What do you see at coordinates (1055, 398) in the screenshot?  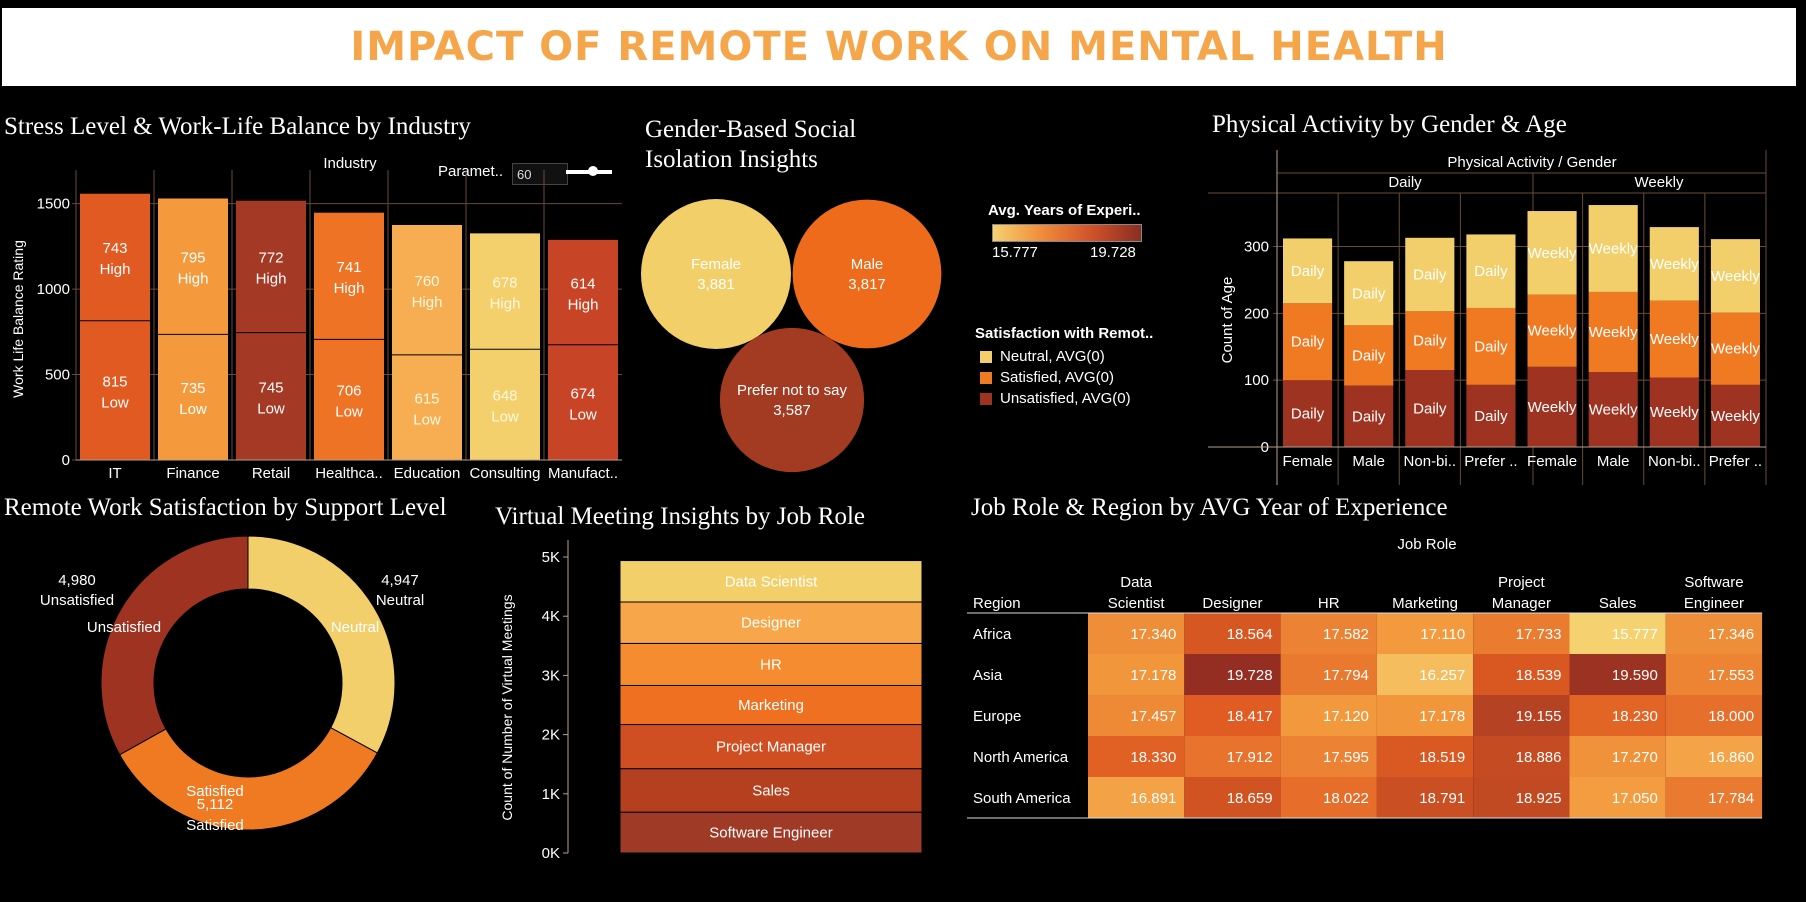 I see `legend-item-unsatisfied: Unsatisfied, AVG(0)` at bounding box center [1055, 398].